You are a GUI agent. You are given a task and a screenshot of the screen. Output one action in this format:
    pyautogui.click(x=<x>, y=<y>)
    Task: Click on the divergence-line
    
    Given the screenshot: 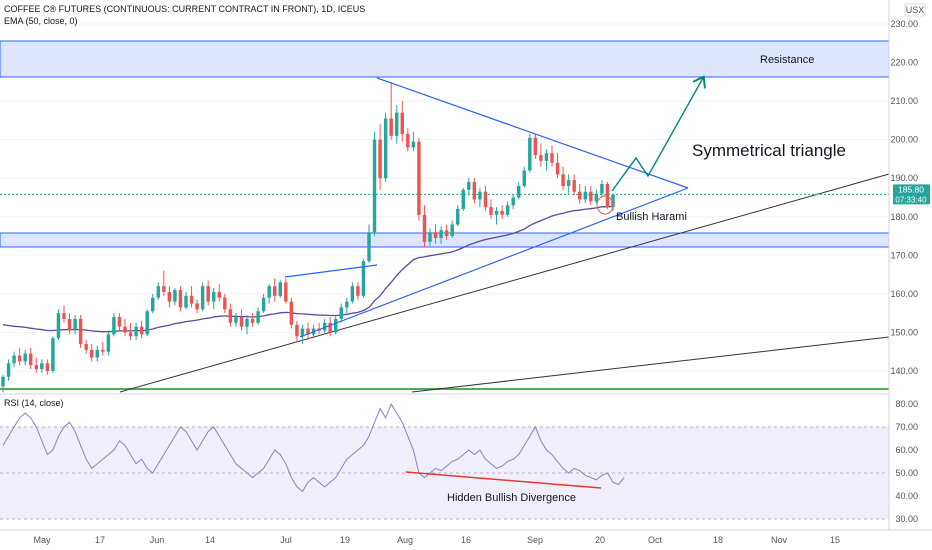 What is the action you would take?
    pyautogui.click(x=503, y=480)
    